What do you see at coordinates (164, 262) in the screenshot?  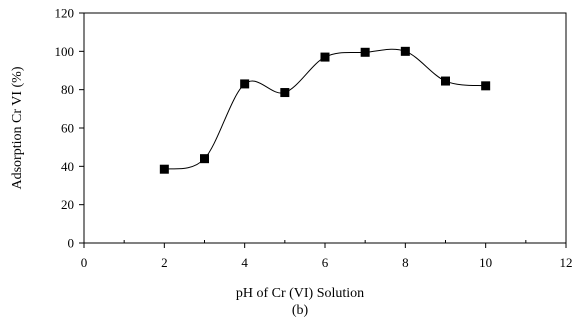 I see `x-tick-label: 2` at bounding box center [164, 262].